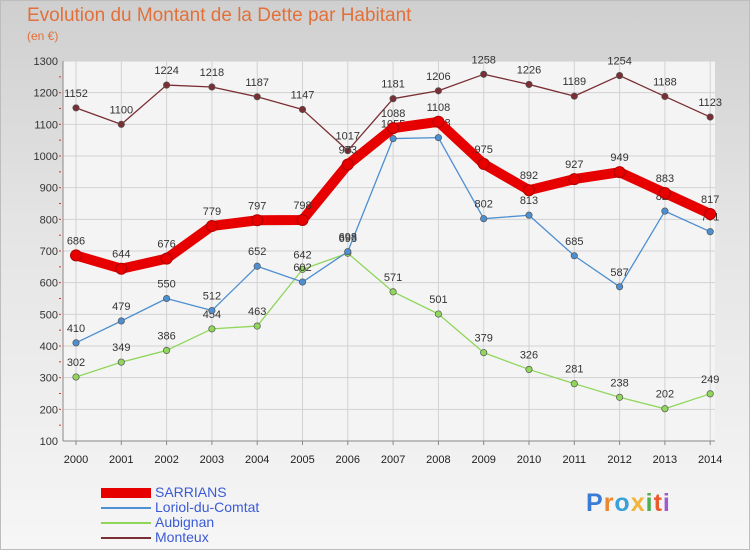 The width and height of the screenshot is (750, 550). What do you see at coordinates (76, 329) in the screenshot?
I see `data-label-loriol-du-comtat: 410` at bounding box center [76, 329].